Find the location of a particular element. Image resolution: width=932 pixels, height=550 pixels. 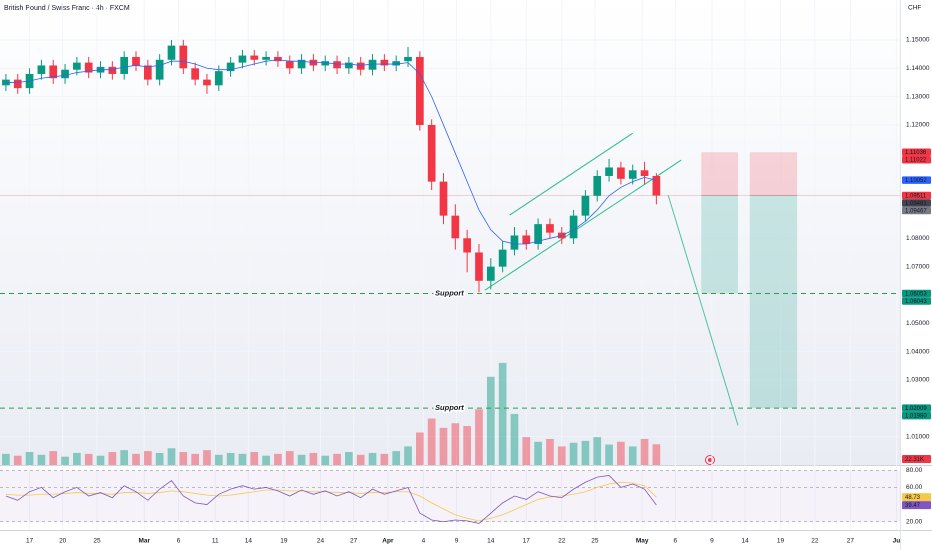

x-tick-label: 25 is located at coordinates (595, 541).